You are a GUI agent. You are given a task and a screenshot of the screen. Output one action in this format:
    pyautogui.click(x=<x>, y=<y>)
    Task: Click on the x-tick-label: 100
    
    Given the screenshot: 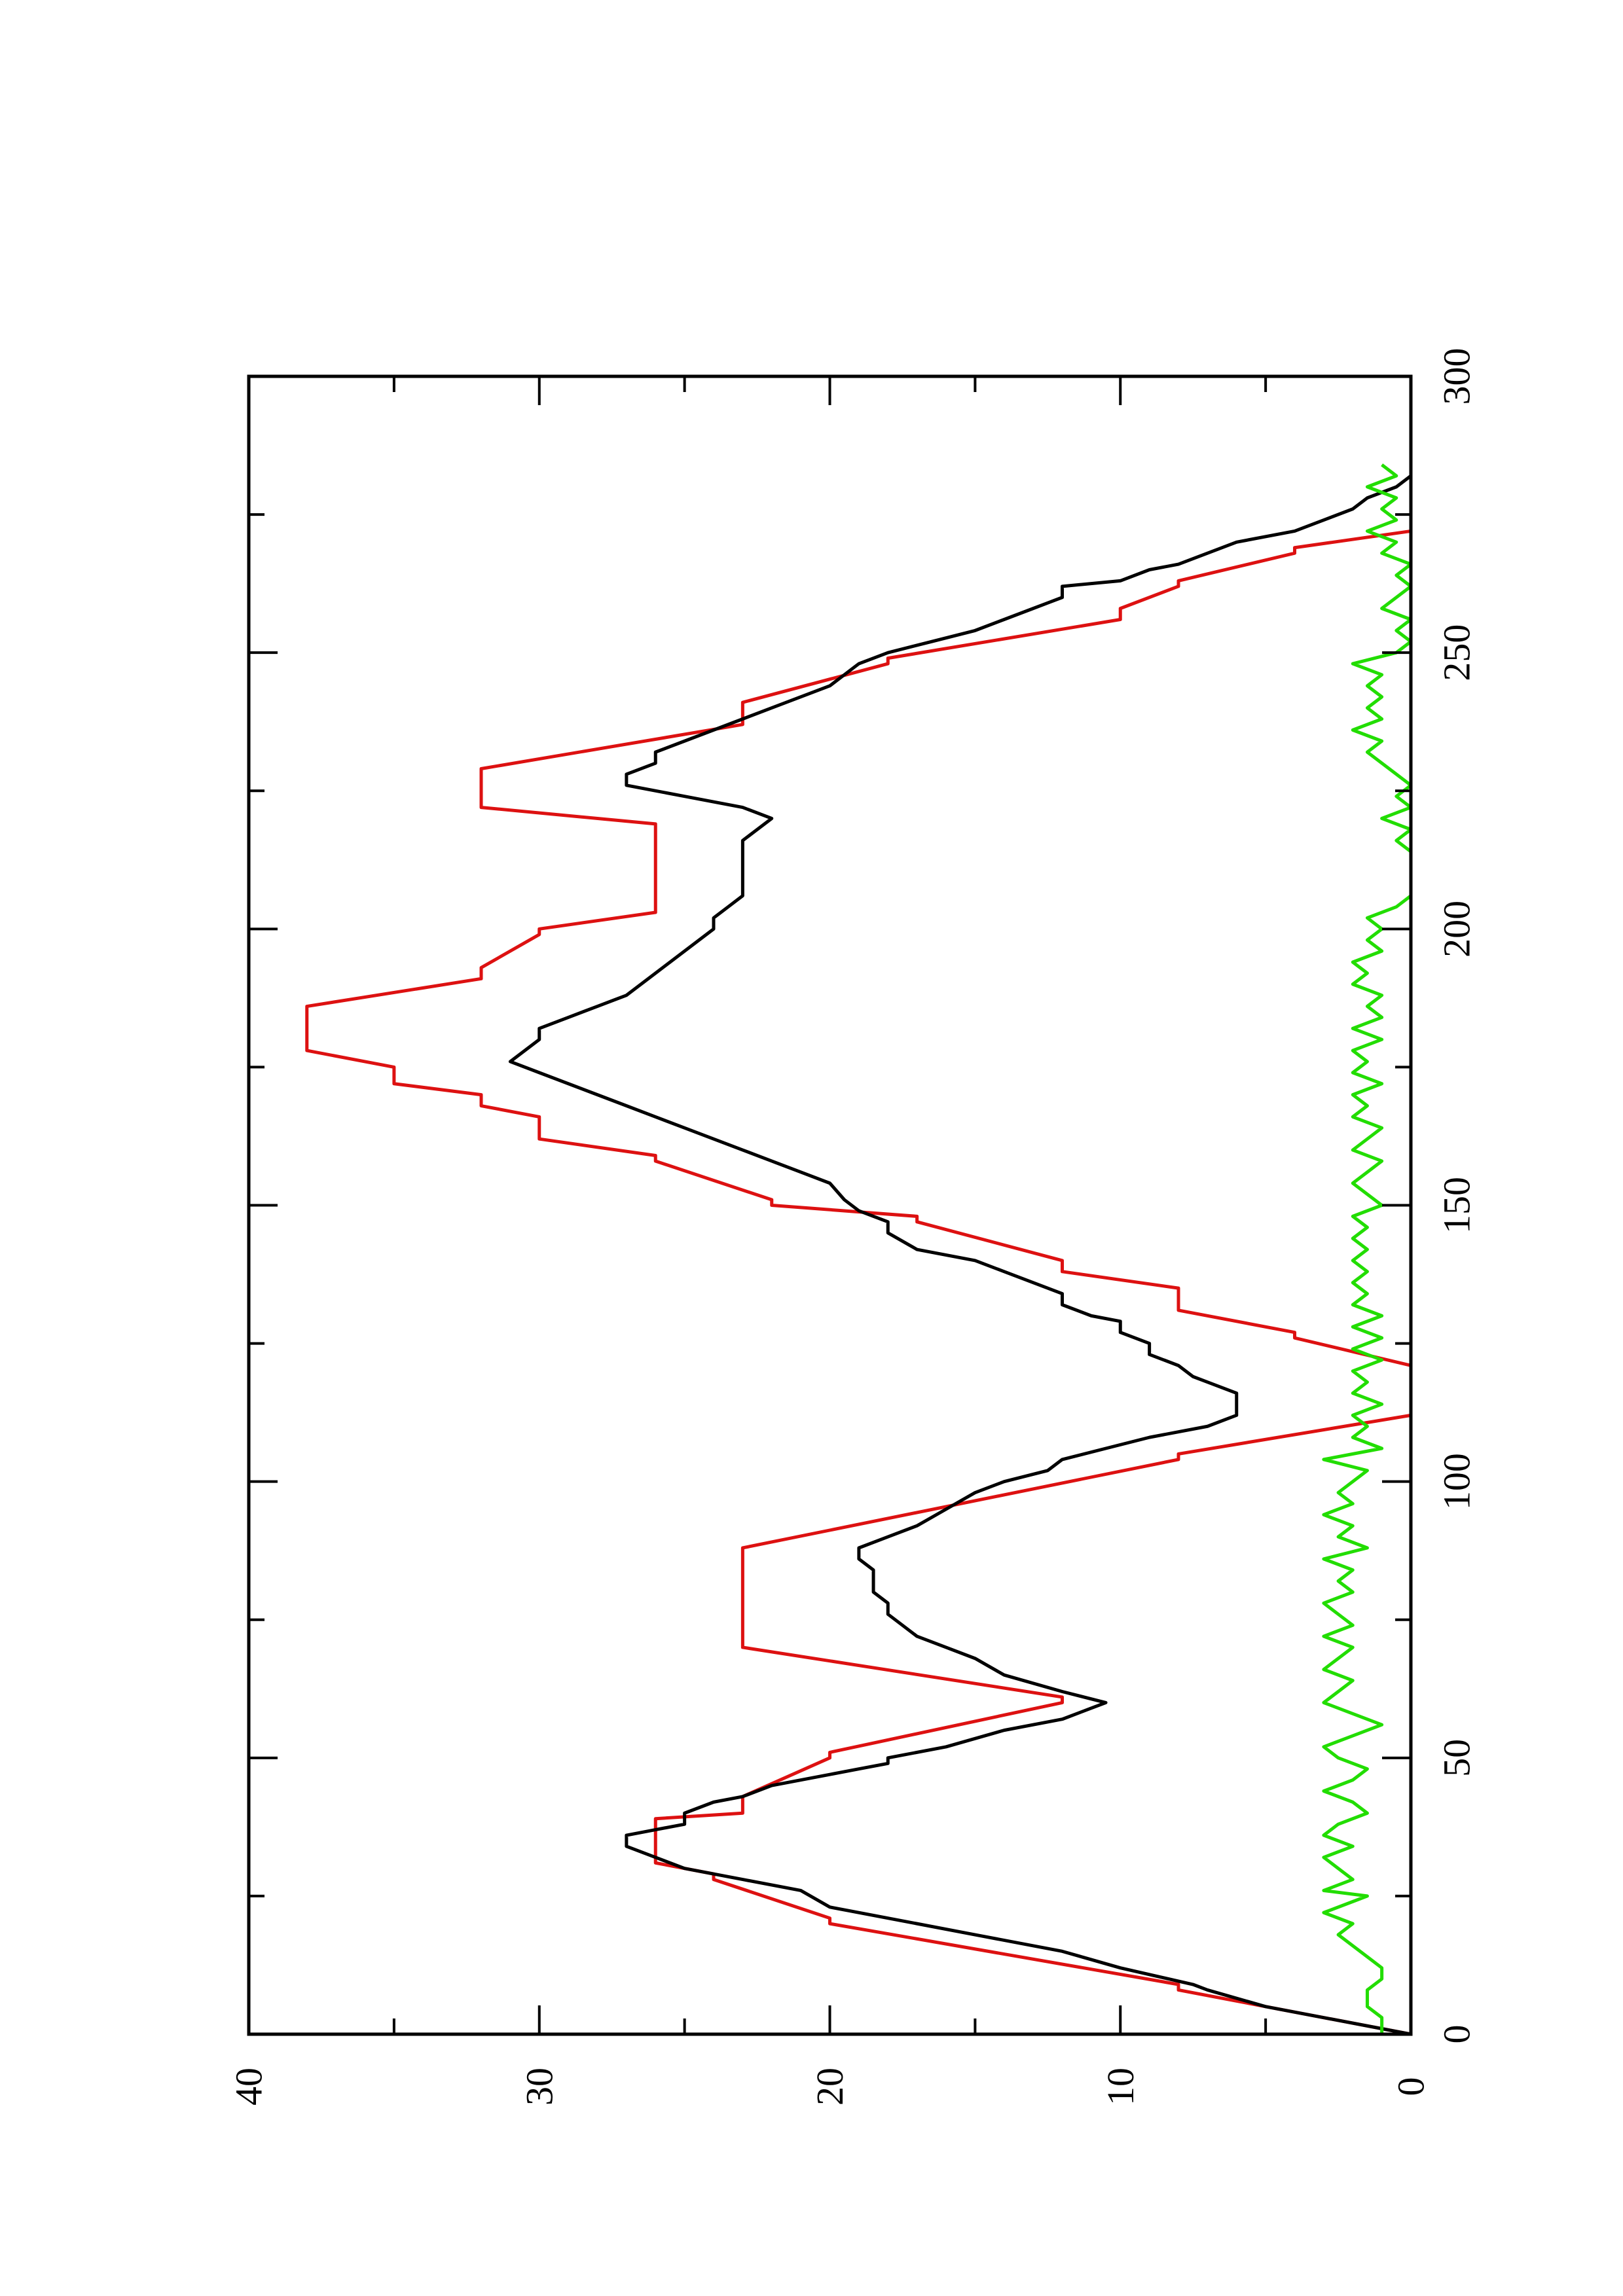 What is the action you would take?
    pyautogui.click(x=1457, y=1481)
    